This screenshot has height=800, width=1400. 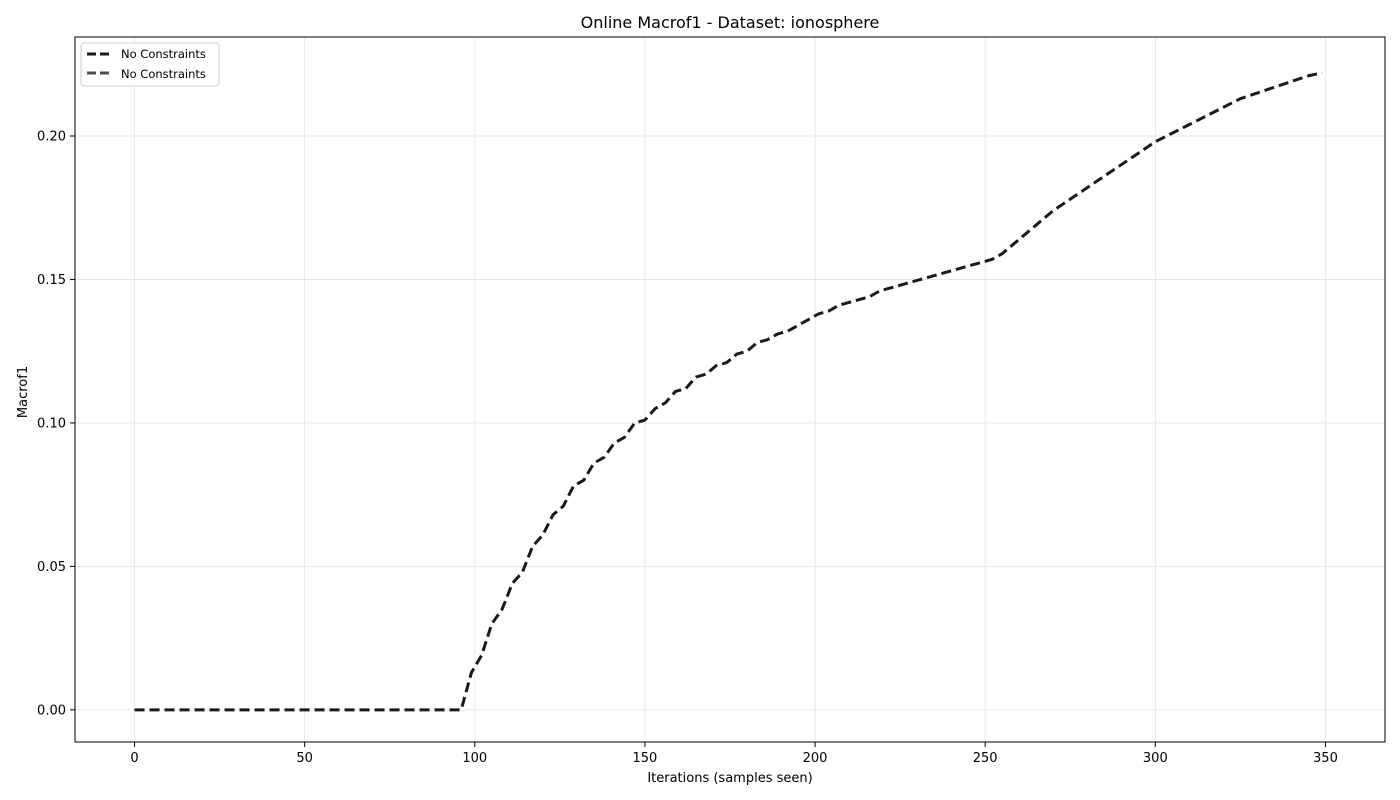 I want to click on y-tick-label: 0.05, so click(x=51, y=567).